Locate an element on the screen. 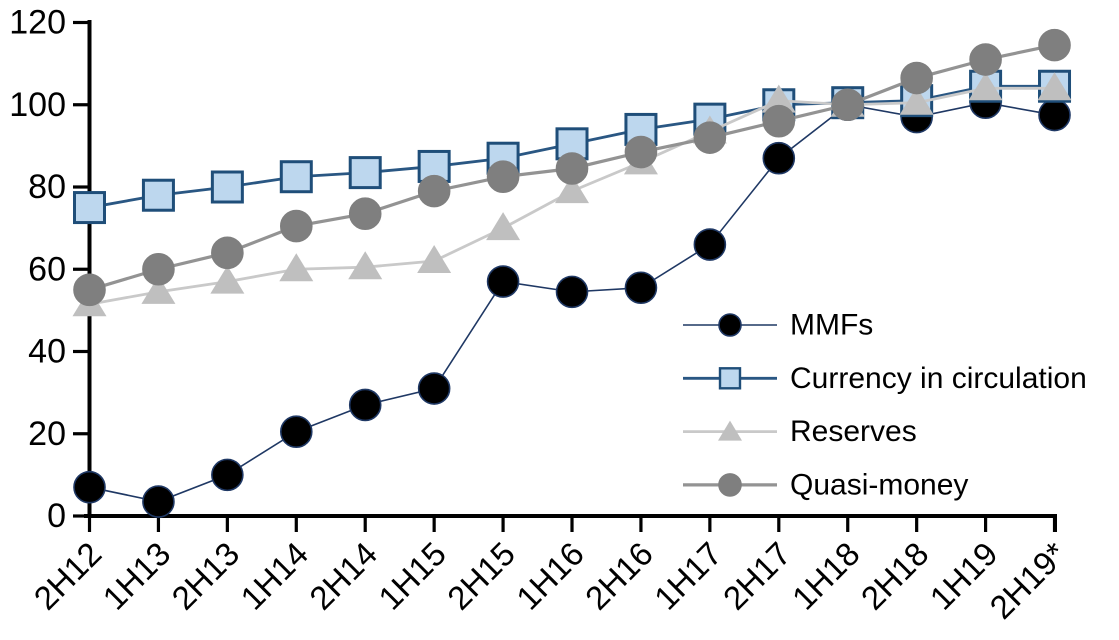  legend-marker-currency-in-circulation is located at coordinates (730, 378).